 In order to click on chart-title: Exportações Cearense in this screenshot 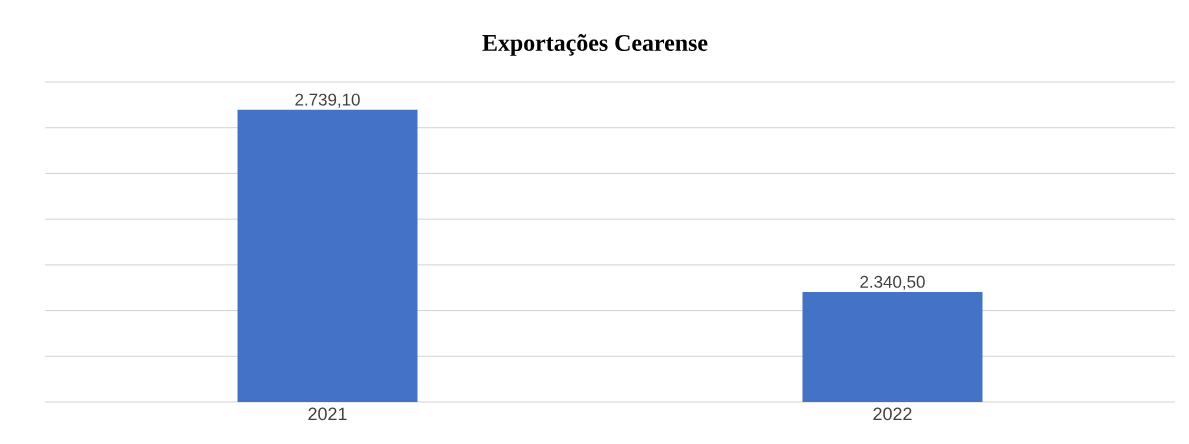, I will do `click(595, 45)`.